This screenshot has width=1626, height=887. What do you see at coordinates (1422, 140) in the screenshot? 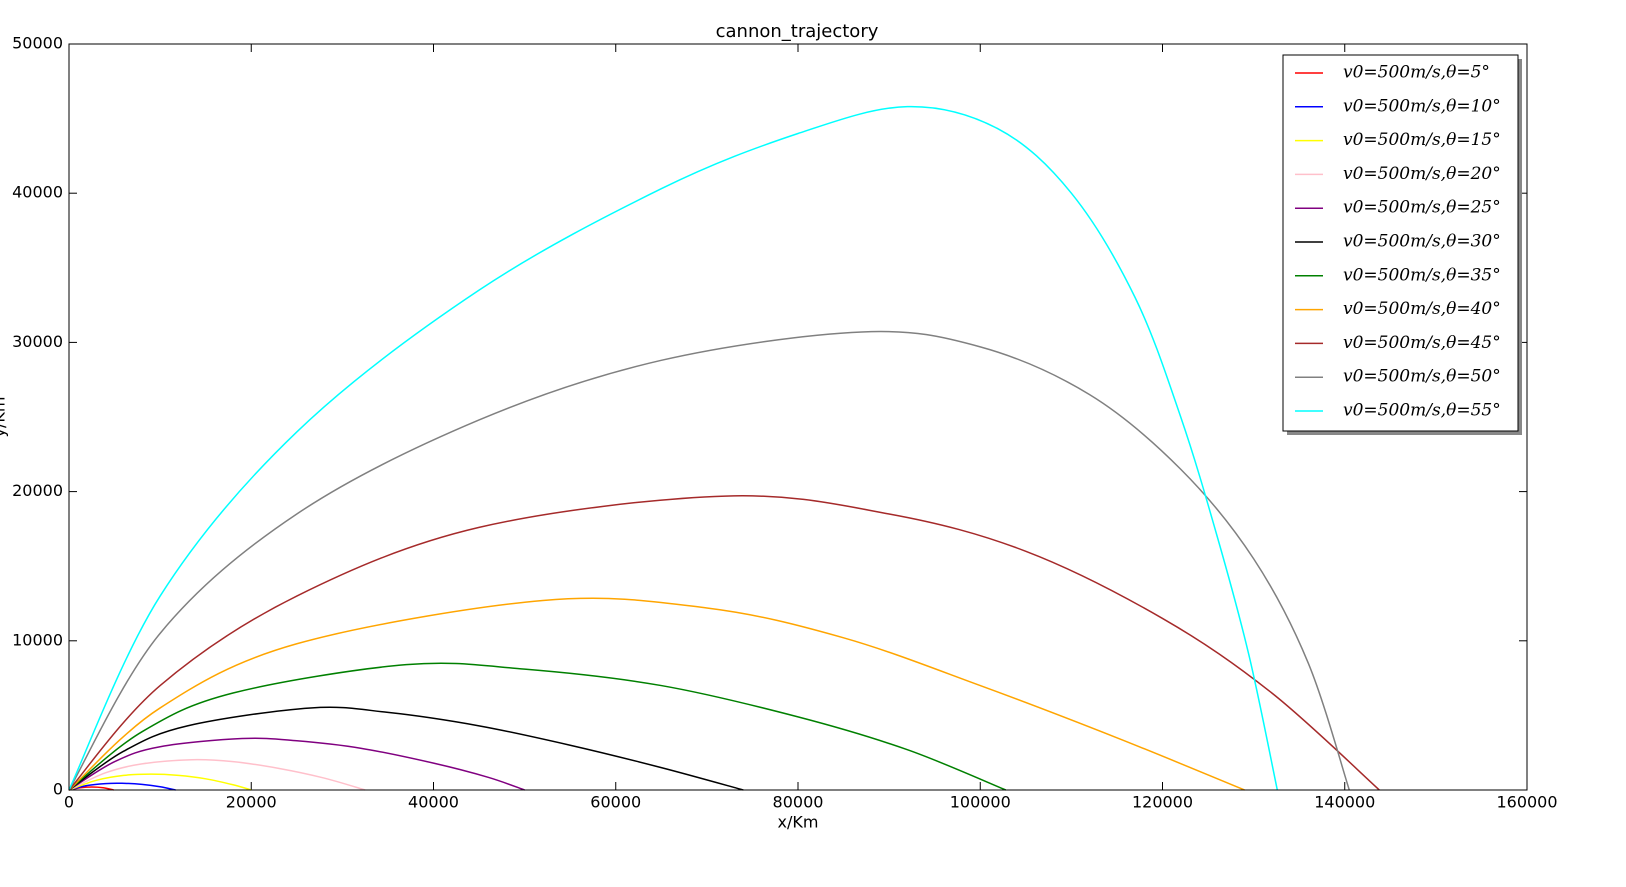
I see `legend-label: v0=500m/s,θ=15°` at bounding box center [1422, 140].